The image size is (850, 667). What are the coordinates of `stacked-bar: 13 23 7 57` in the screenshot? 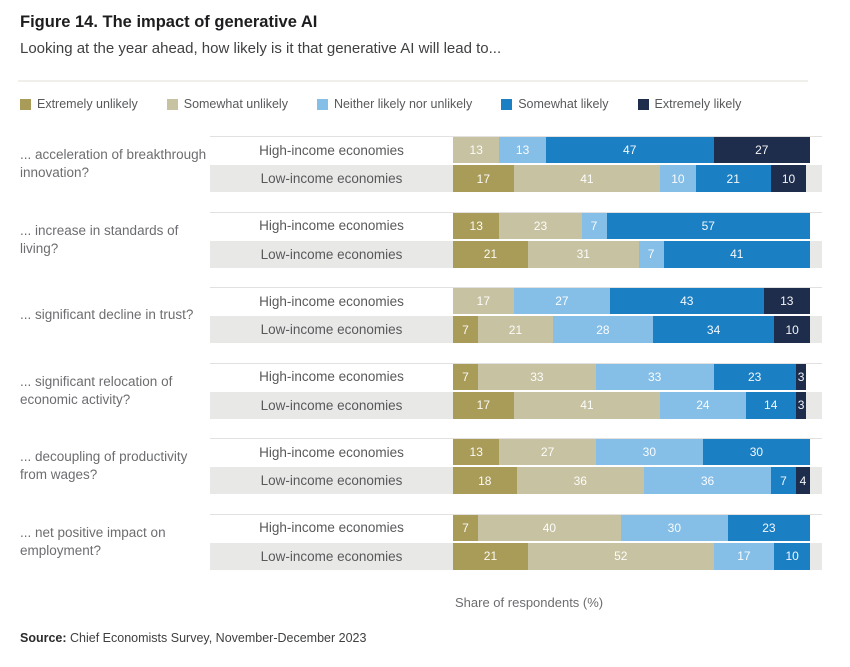 It's located at (631, 225).